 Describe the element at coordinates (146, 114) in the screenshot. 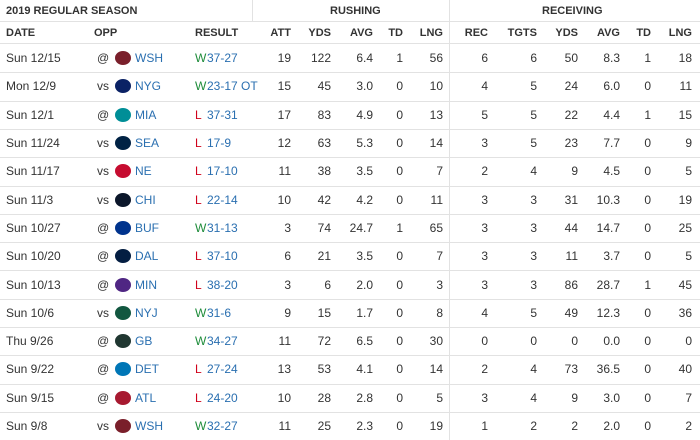

I see `team-link: MIA` at that location.